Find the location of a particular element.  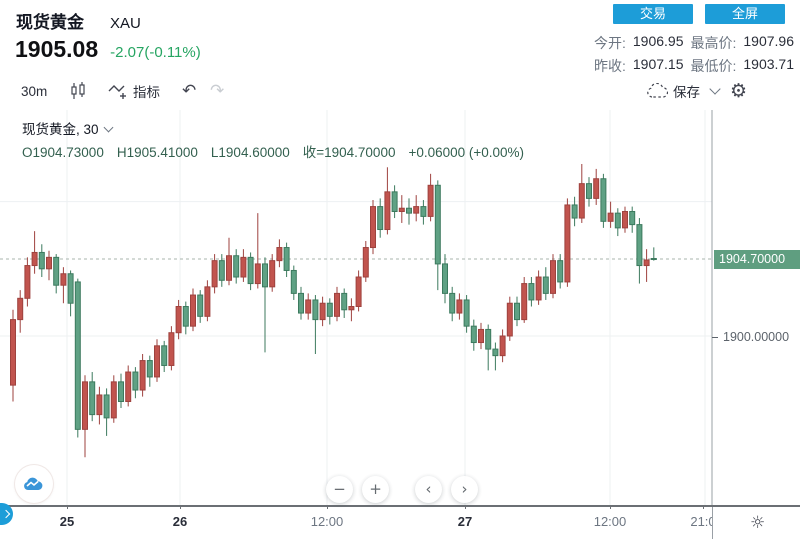

settings-gear-icon: ⚙ is located at coordinates (739, 91).